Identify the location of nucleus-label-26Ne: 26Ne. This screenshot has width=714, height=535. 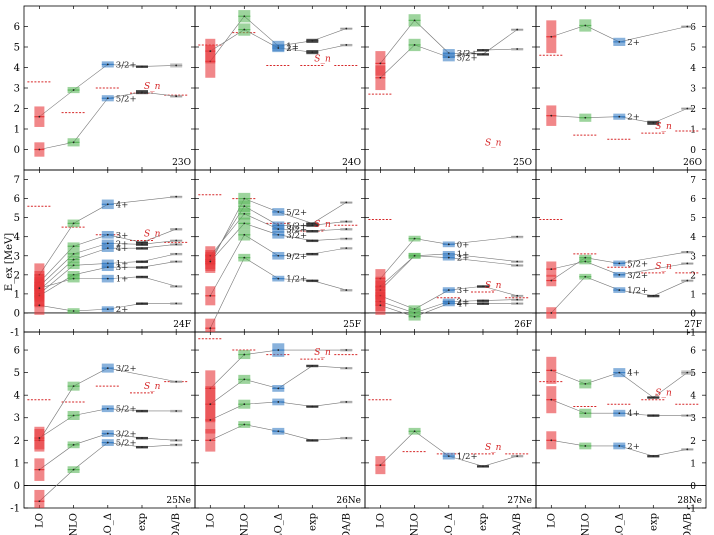
(348, 501).